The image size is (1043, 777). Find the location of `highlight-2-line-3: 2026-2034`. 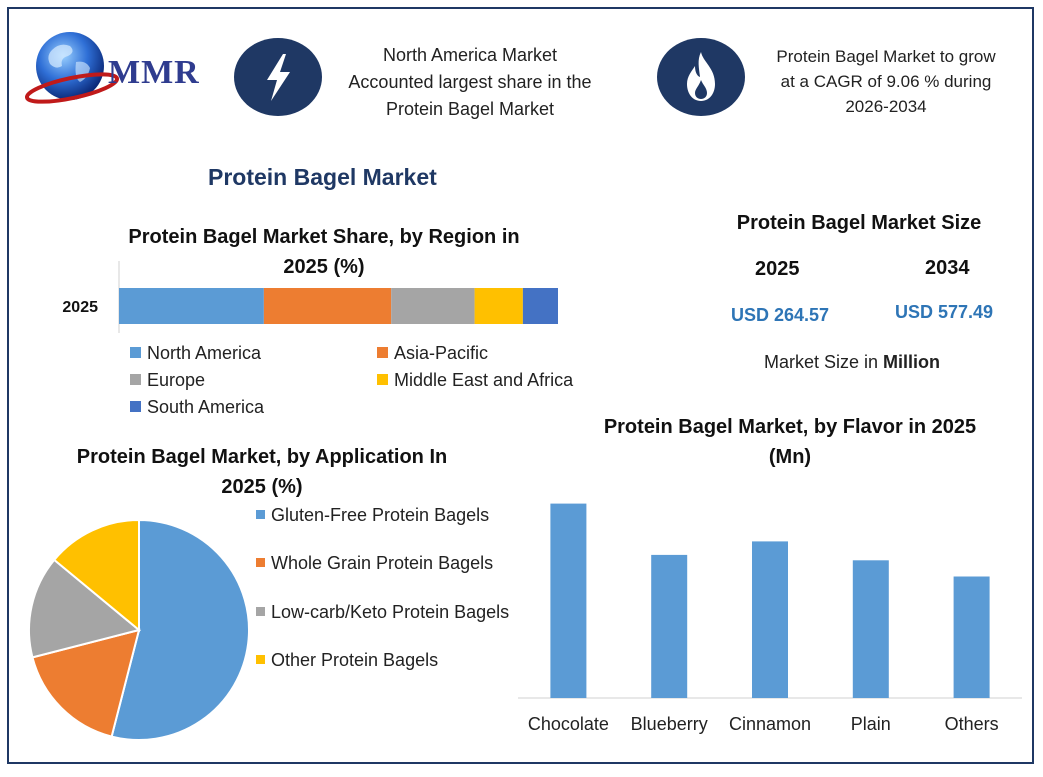

highlight-2-line-3: 2026-2034 is located at coordinates (886, 106).